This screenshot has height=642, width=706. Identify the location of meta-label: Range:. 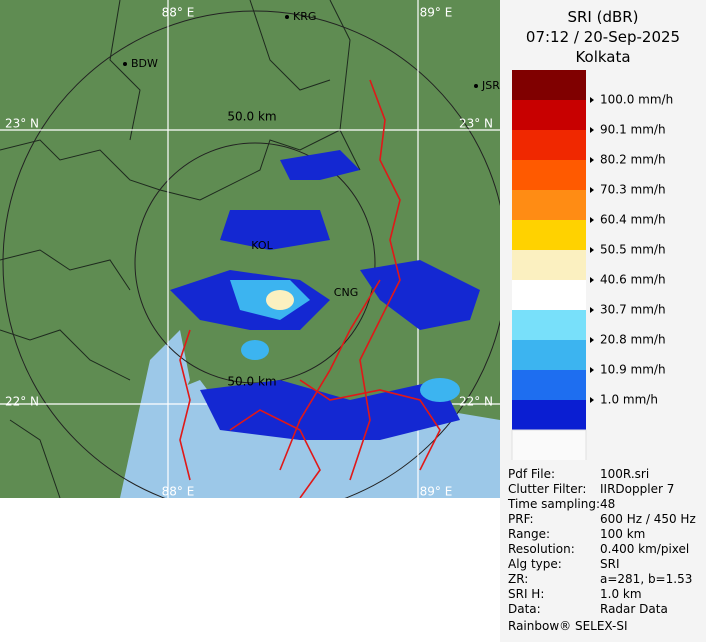
(529, 534).